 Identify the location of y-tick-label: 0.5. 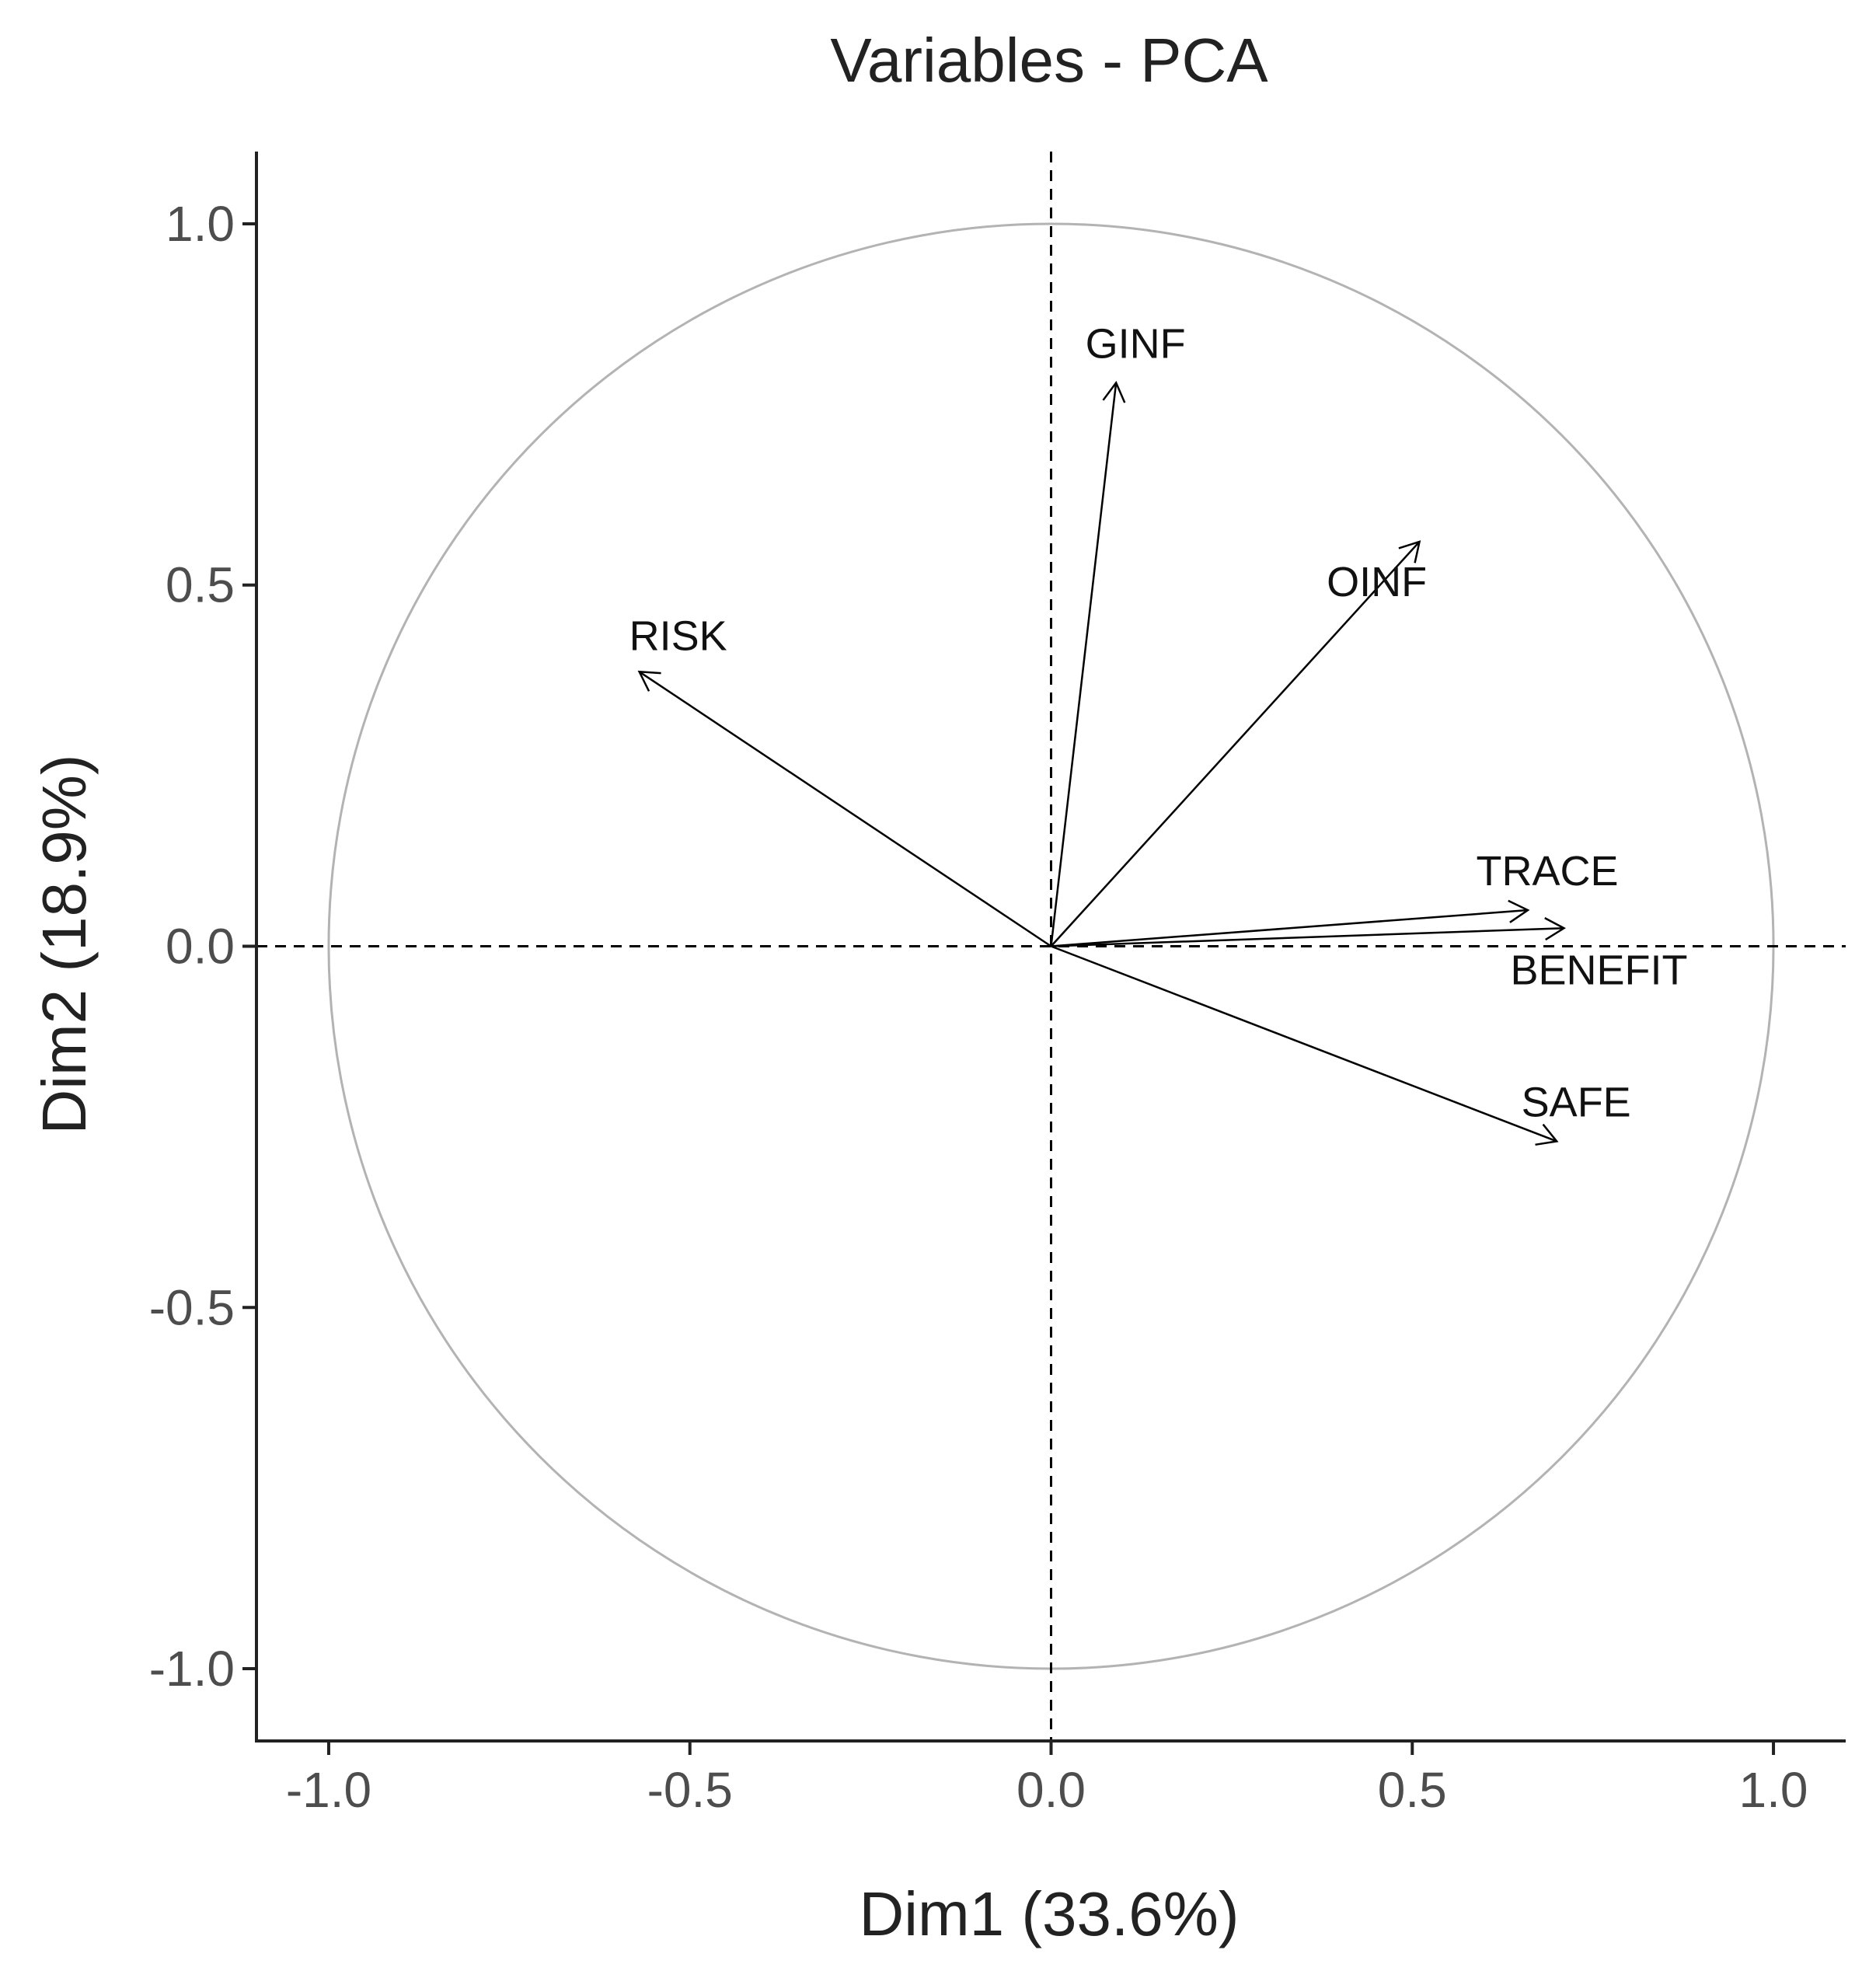
(200, 585).